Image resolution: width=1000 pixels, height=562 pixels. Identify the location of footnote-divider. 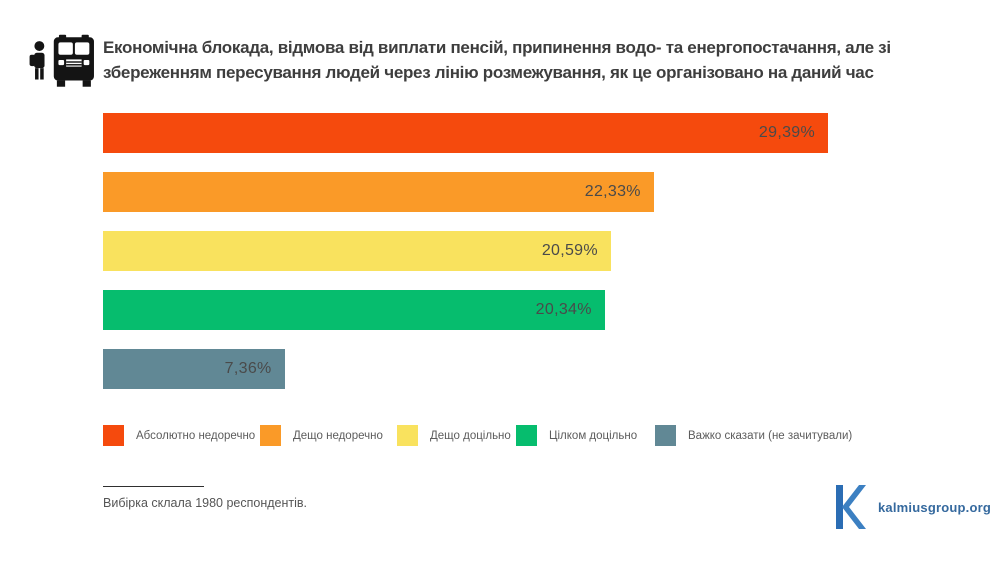
(153, 486).